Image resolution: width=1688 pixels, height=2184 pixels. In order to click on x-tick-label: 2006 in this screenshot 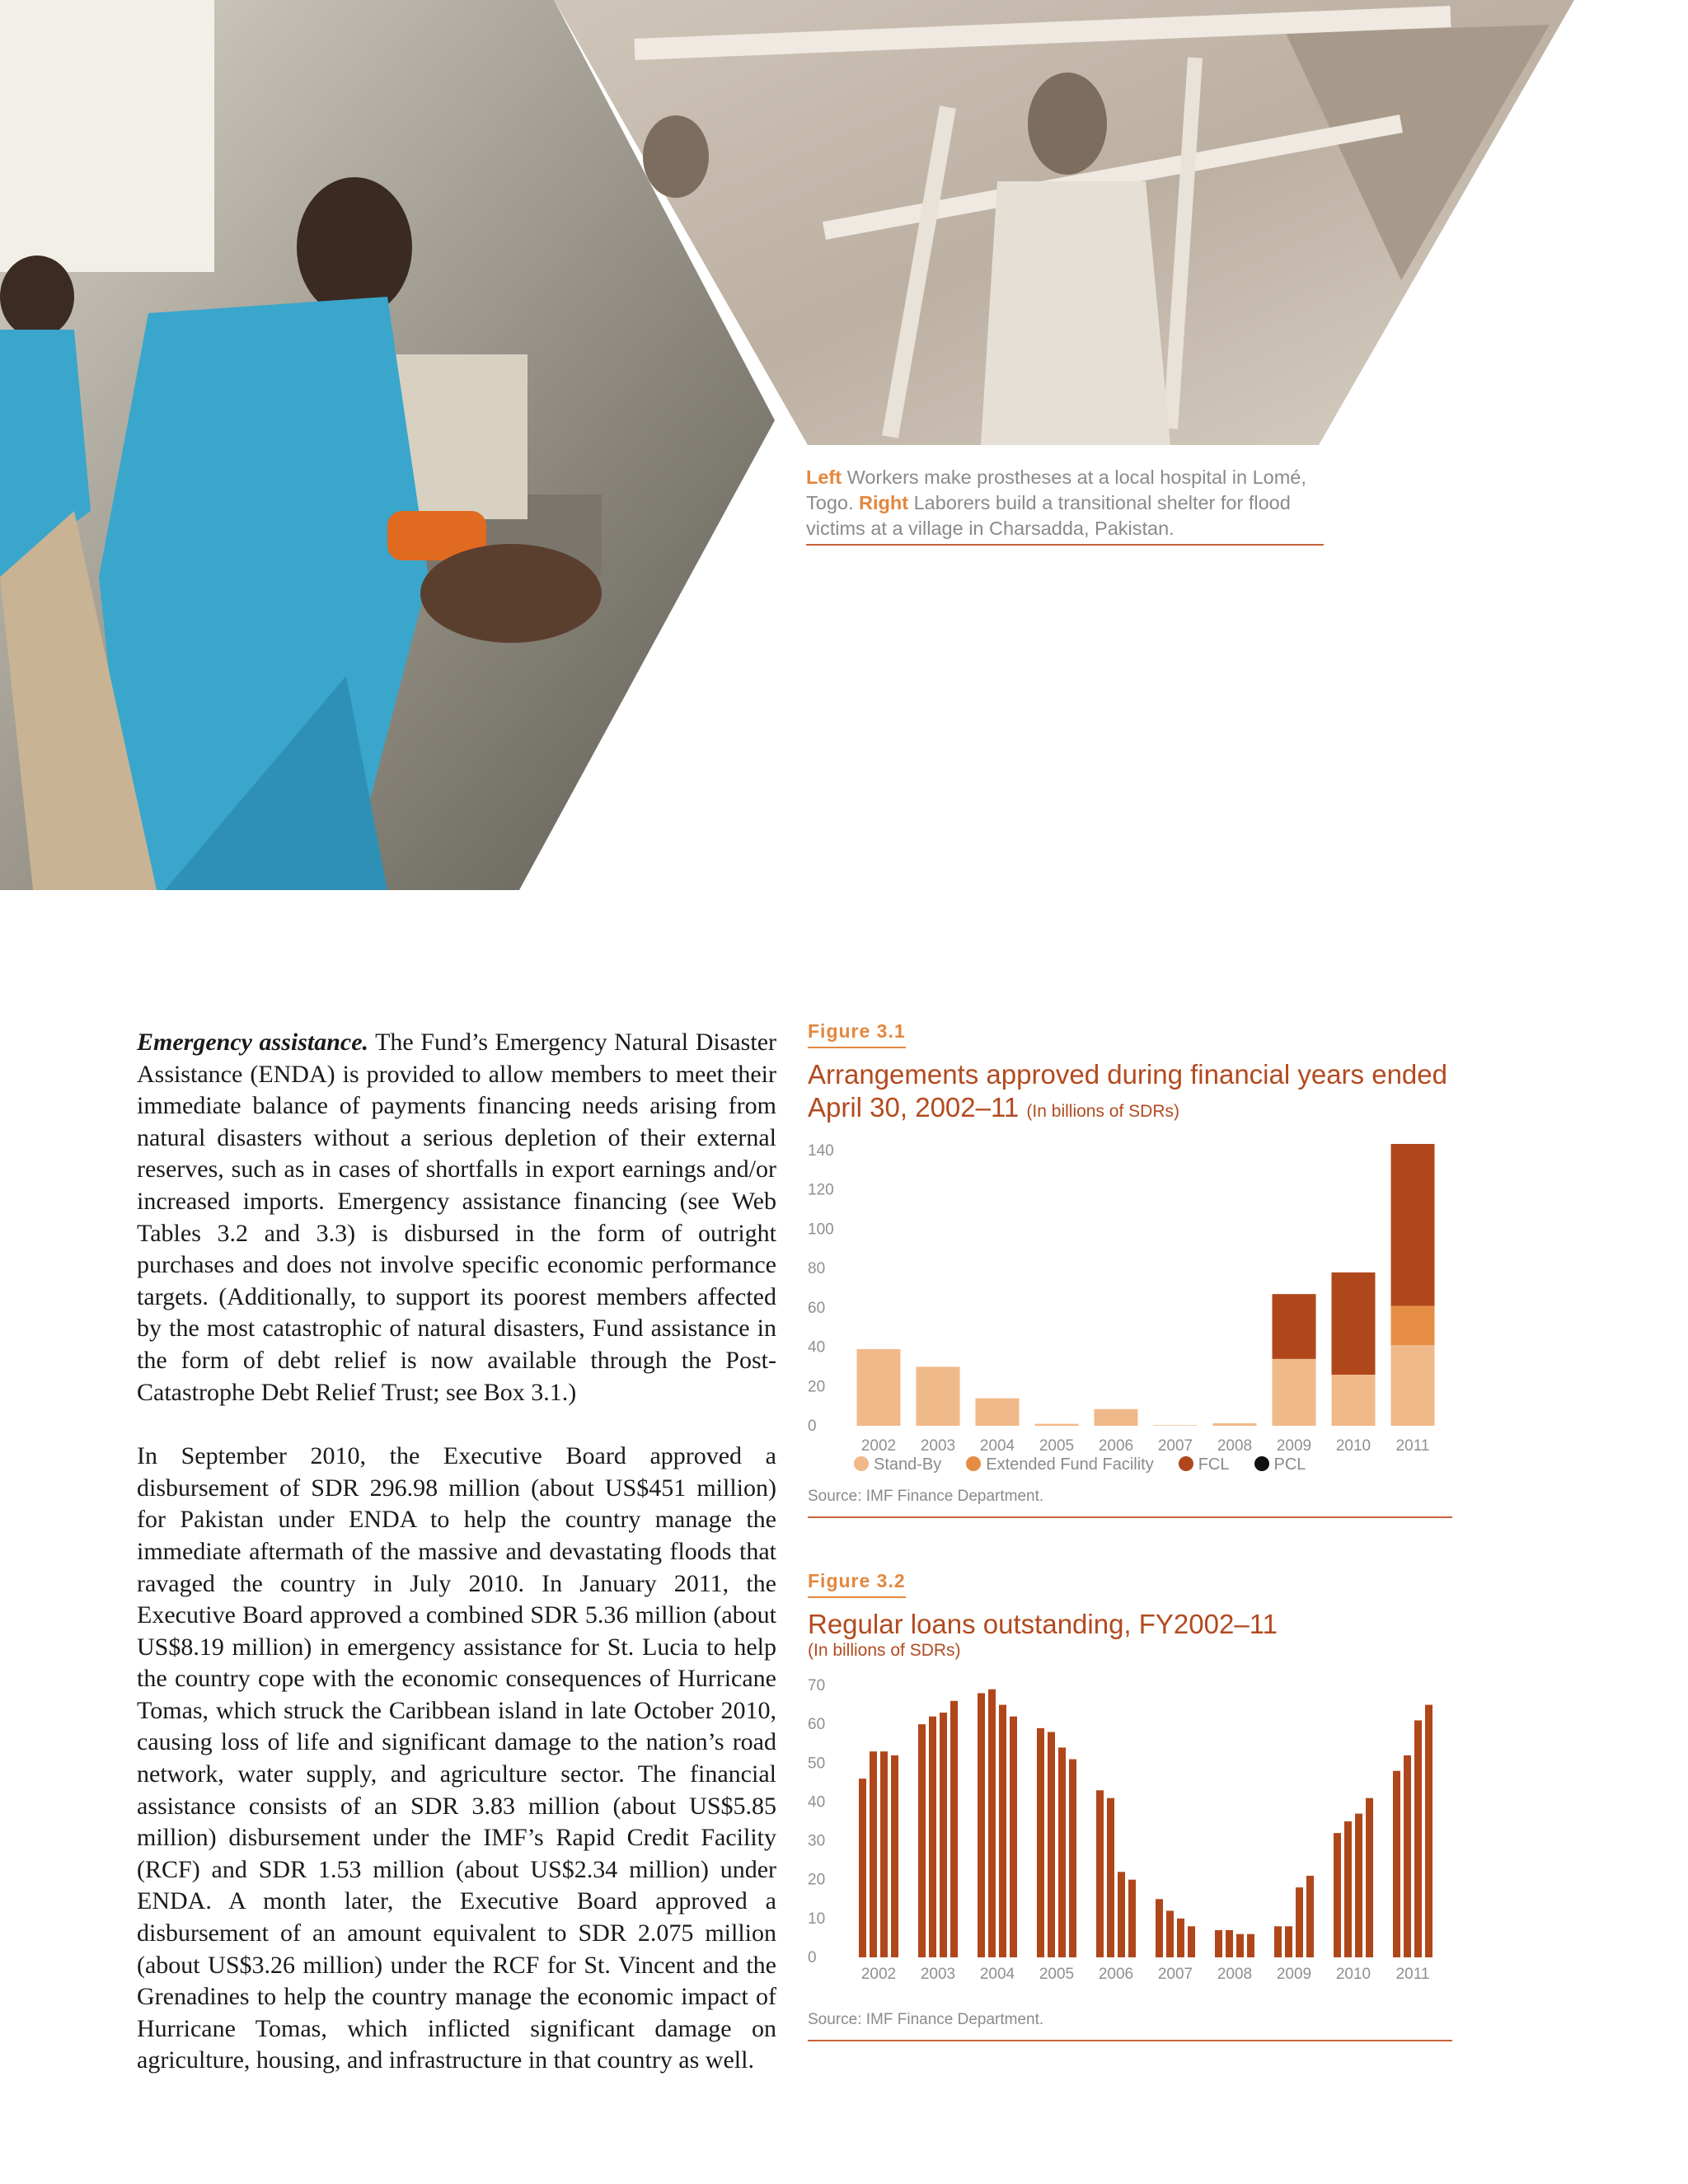, I will do `click(1116, 1974)`.